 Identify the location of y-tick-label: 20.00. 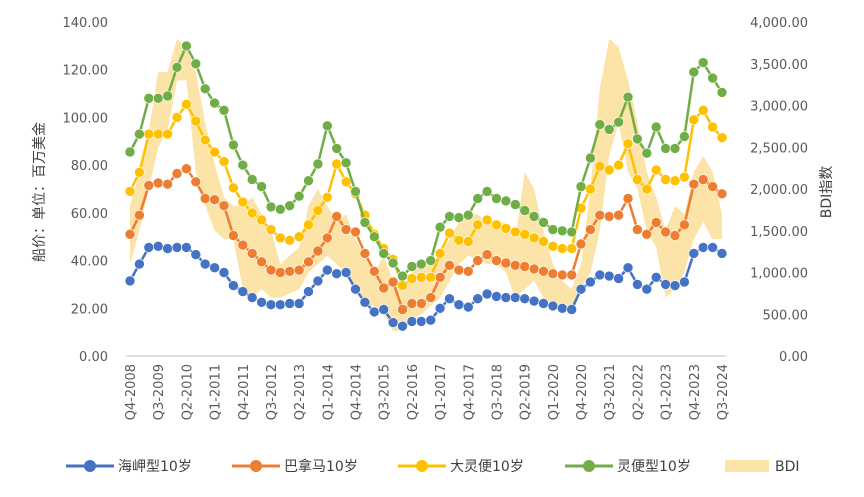
(89, 309).